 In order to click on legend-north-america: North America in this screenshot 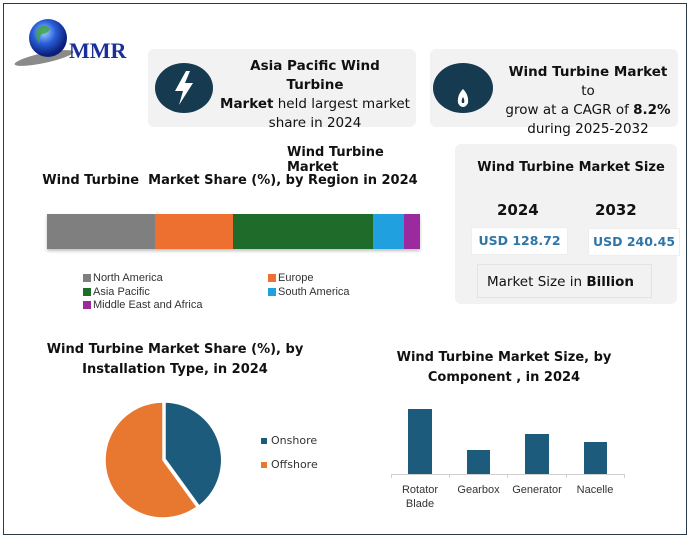, I will do `click(123, 278)`.